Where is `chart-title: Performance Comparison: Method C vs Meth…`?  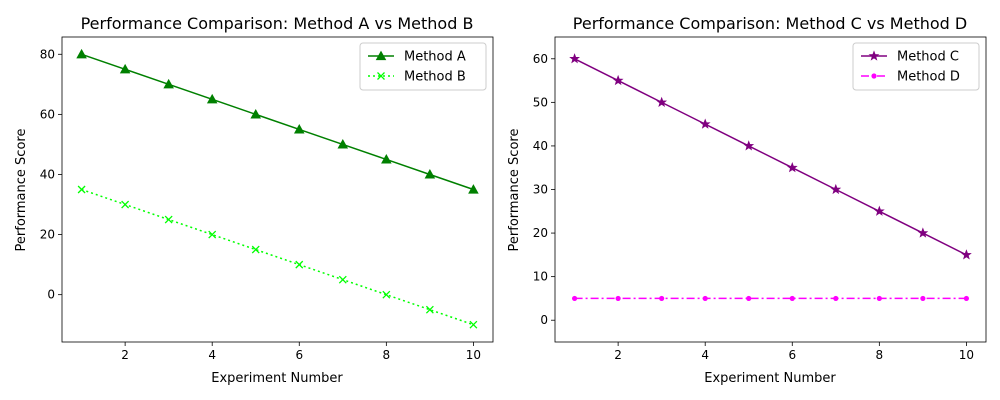
chart-title: Performance Comparison: Method C vs Meth… is located at coordinates (770, 23).